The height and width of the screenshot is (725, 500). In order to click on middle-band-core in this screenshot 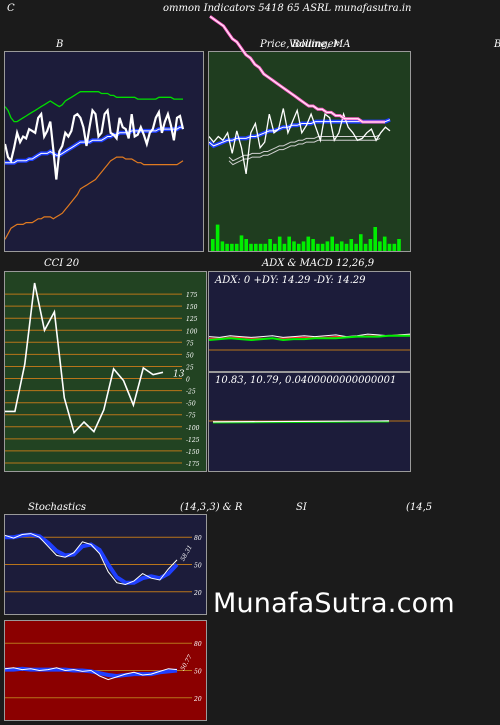, I will do `click(94, 145)`.